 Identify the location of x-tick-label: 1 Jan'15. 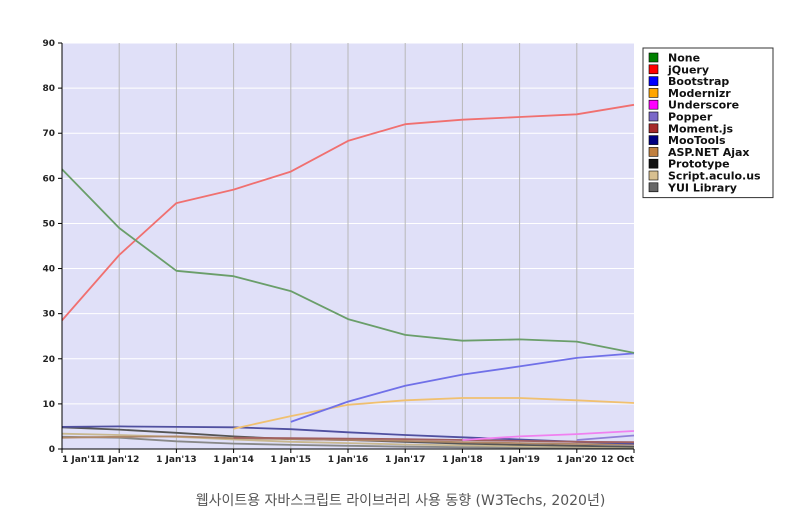
(291, 460).